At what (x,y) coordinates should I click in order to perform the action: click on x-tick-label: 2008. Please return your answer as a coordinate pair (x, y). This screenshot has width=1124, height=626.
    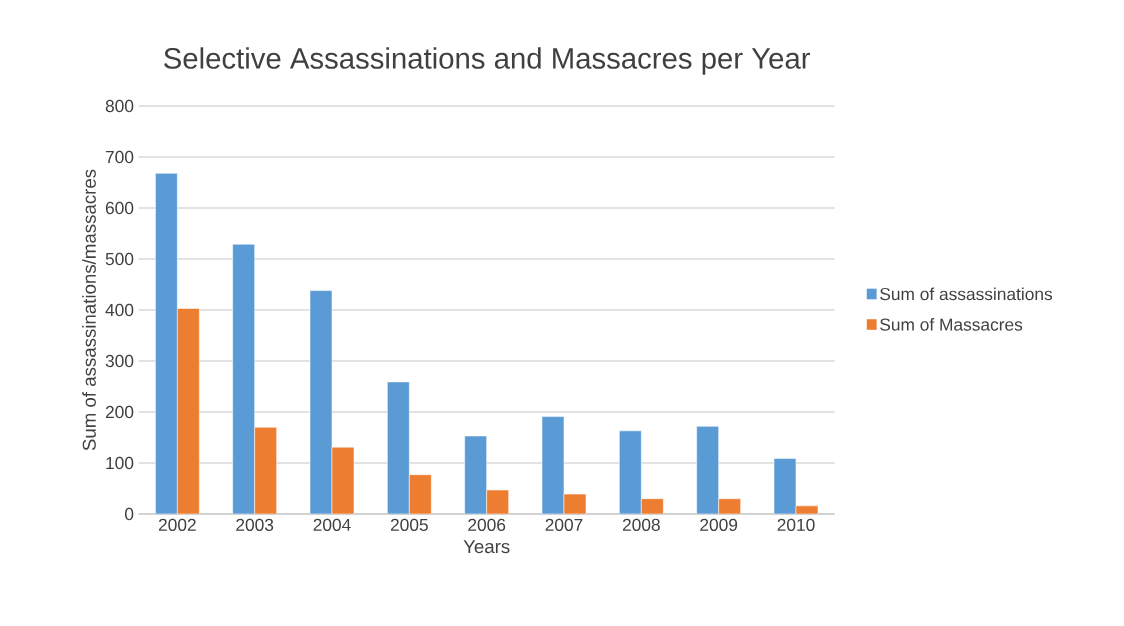
    Looking at the image, I should click on (641, 524).